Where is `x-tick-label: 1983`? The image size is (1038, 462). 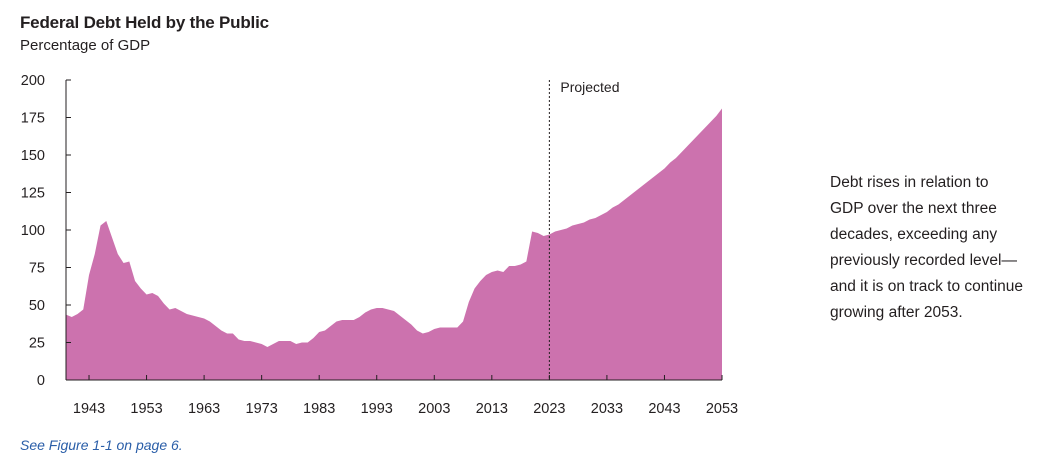
x-tick-label: 1983 is located at coordinates (319, 409).